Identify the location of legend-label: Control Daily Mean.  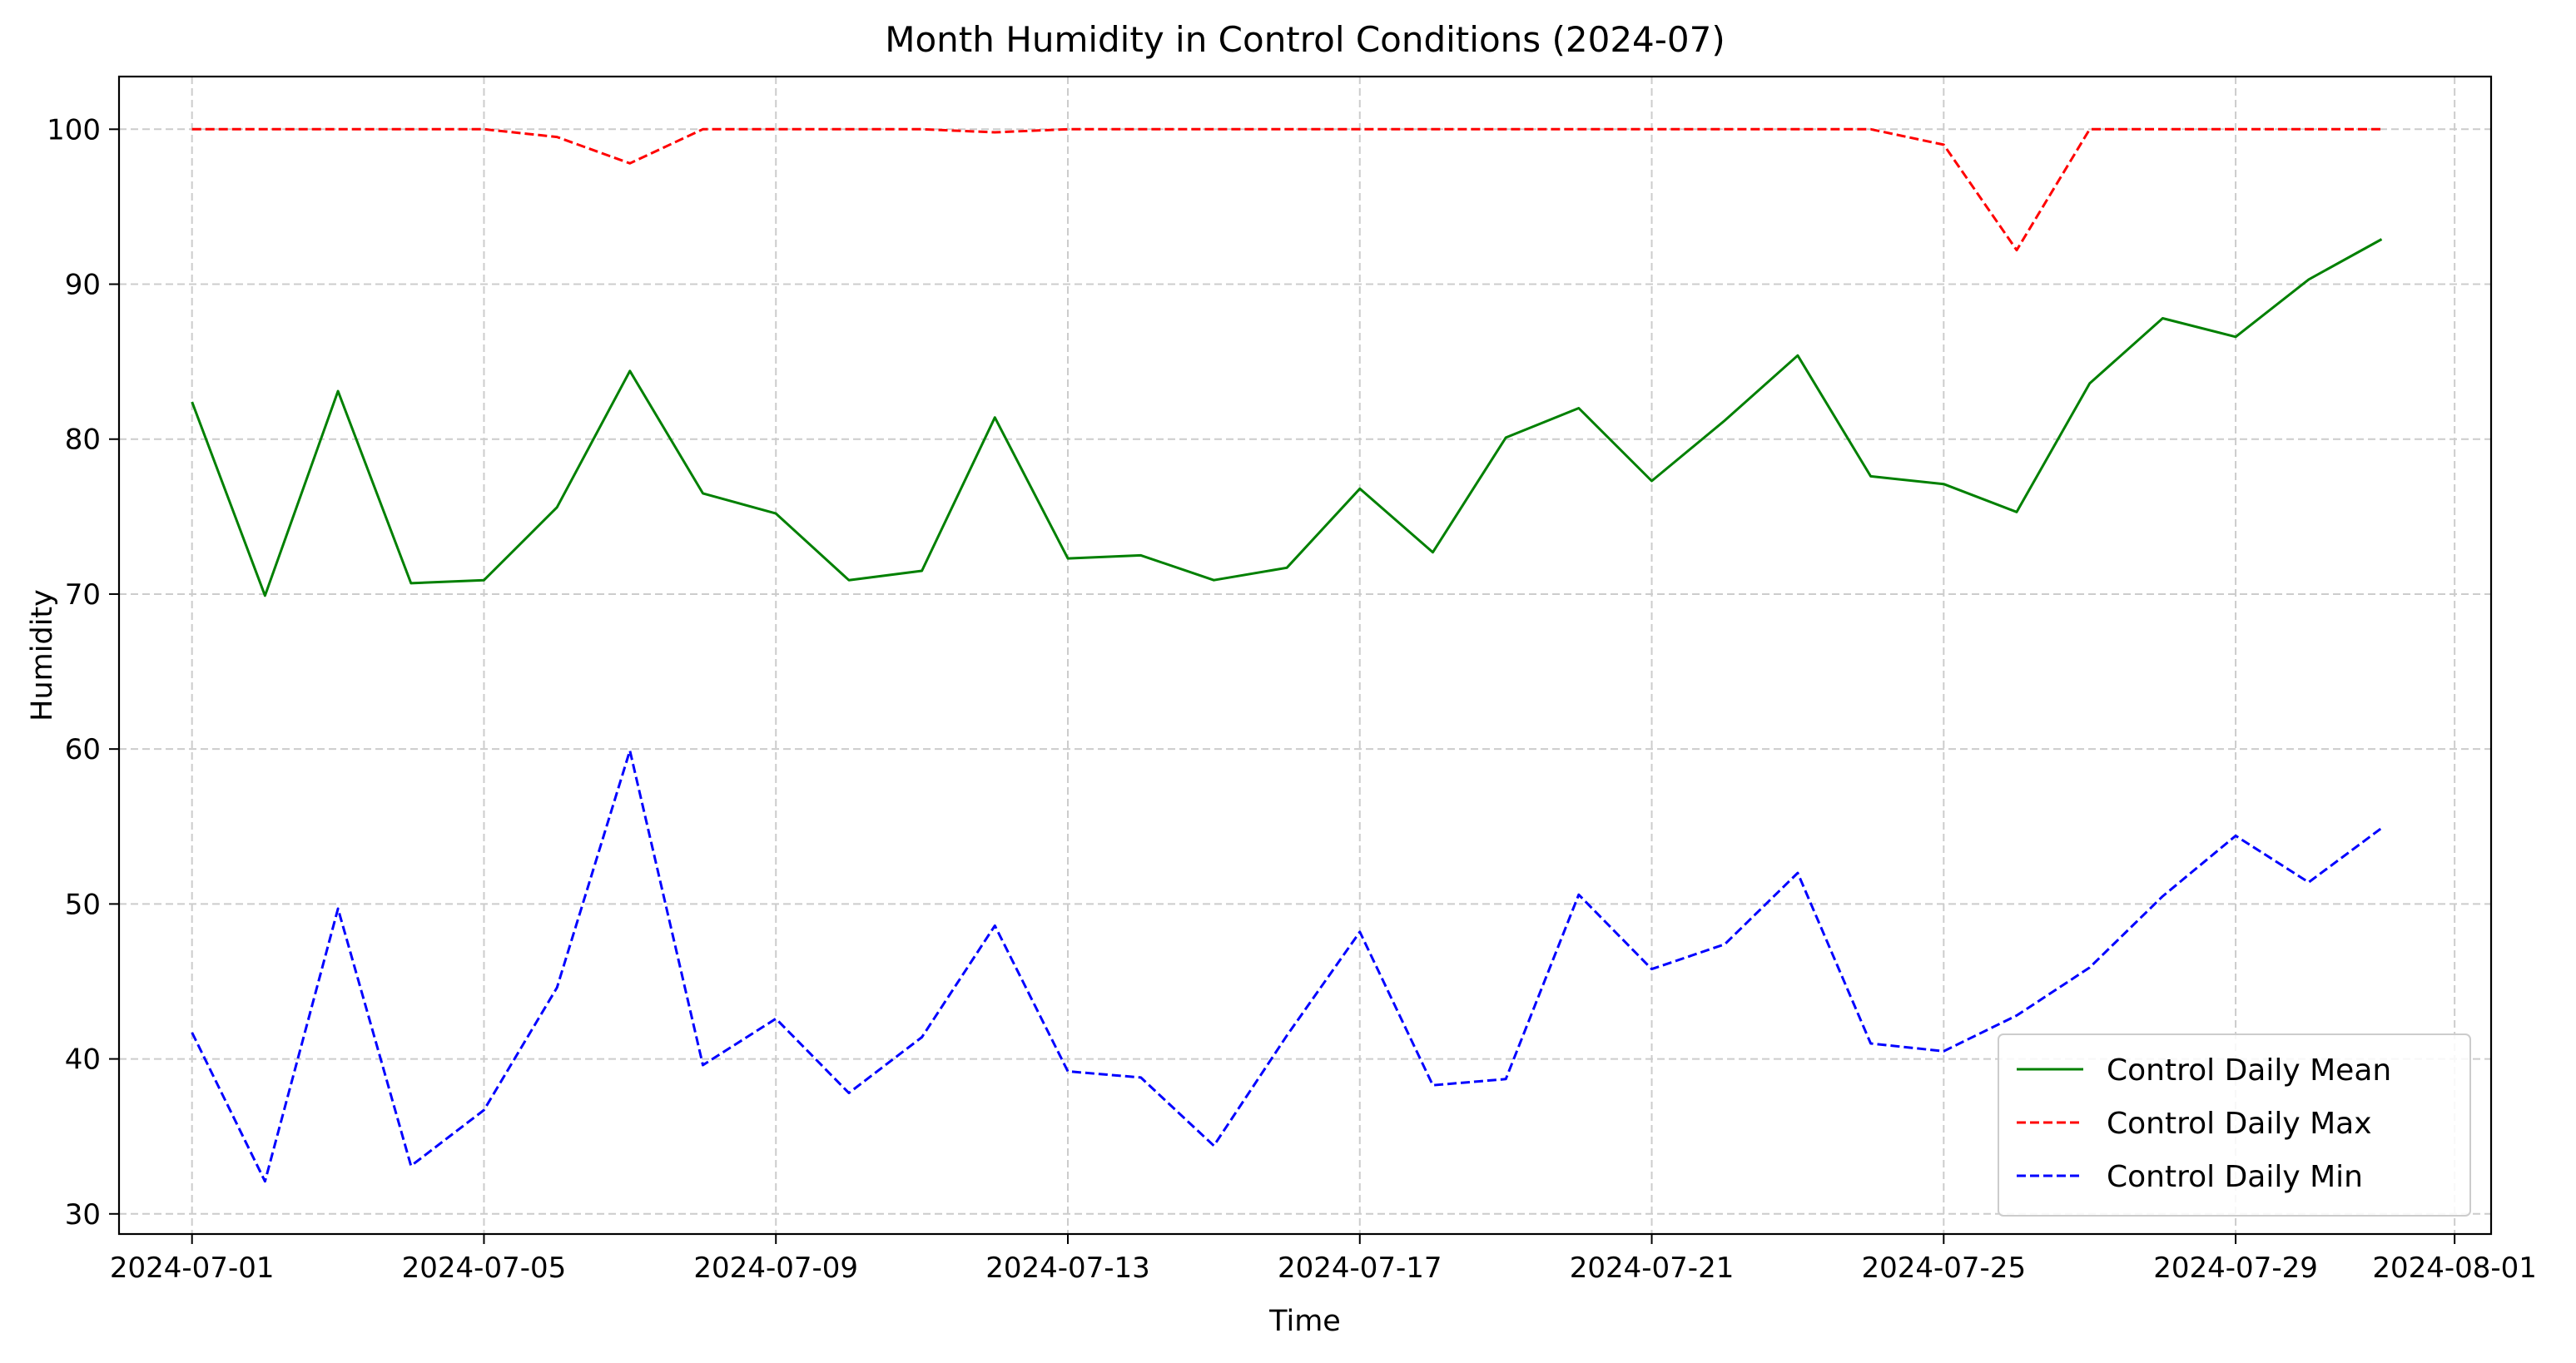
(2249, 1070).